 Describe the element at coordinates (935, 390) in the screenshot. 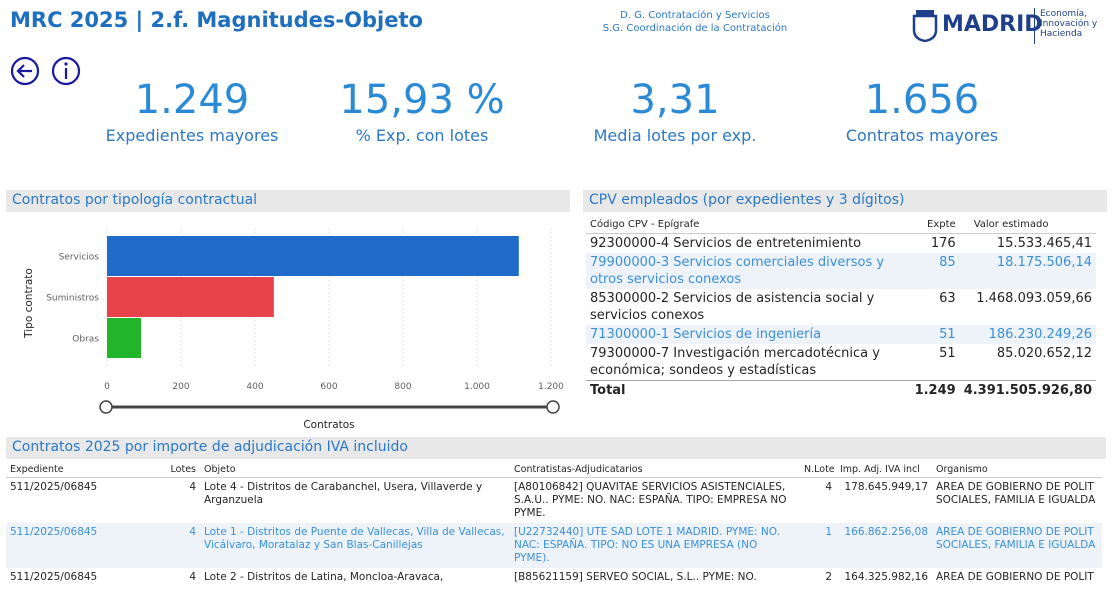

I see `total-cell: 1.249` at that location.